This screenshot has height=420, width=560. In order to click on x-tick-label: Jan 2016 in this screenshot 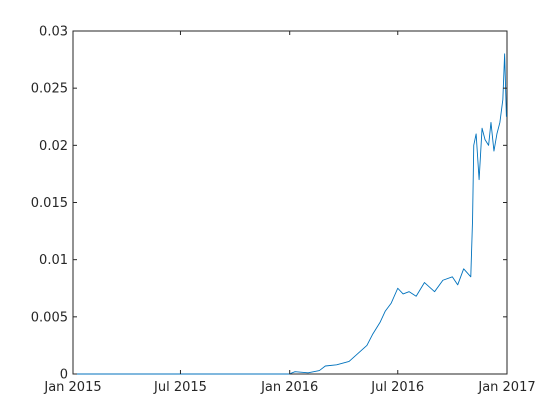, I will do `click(289, 387)`.